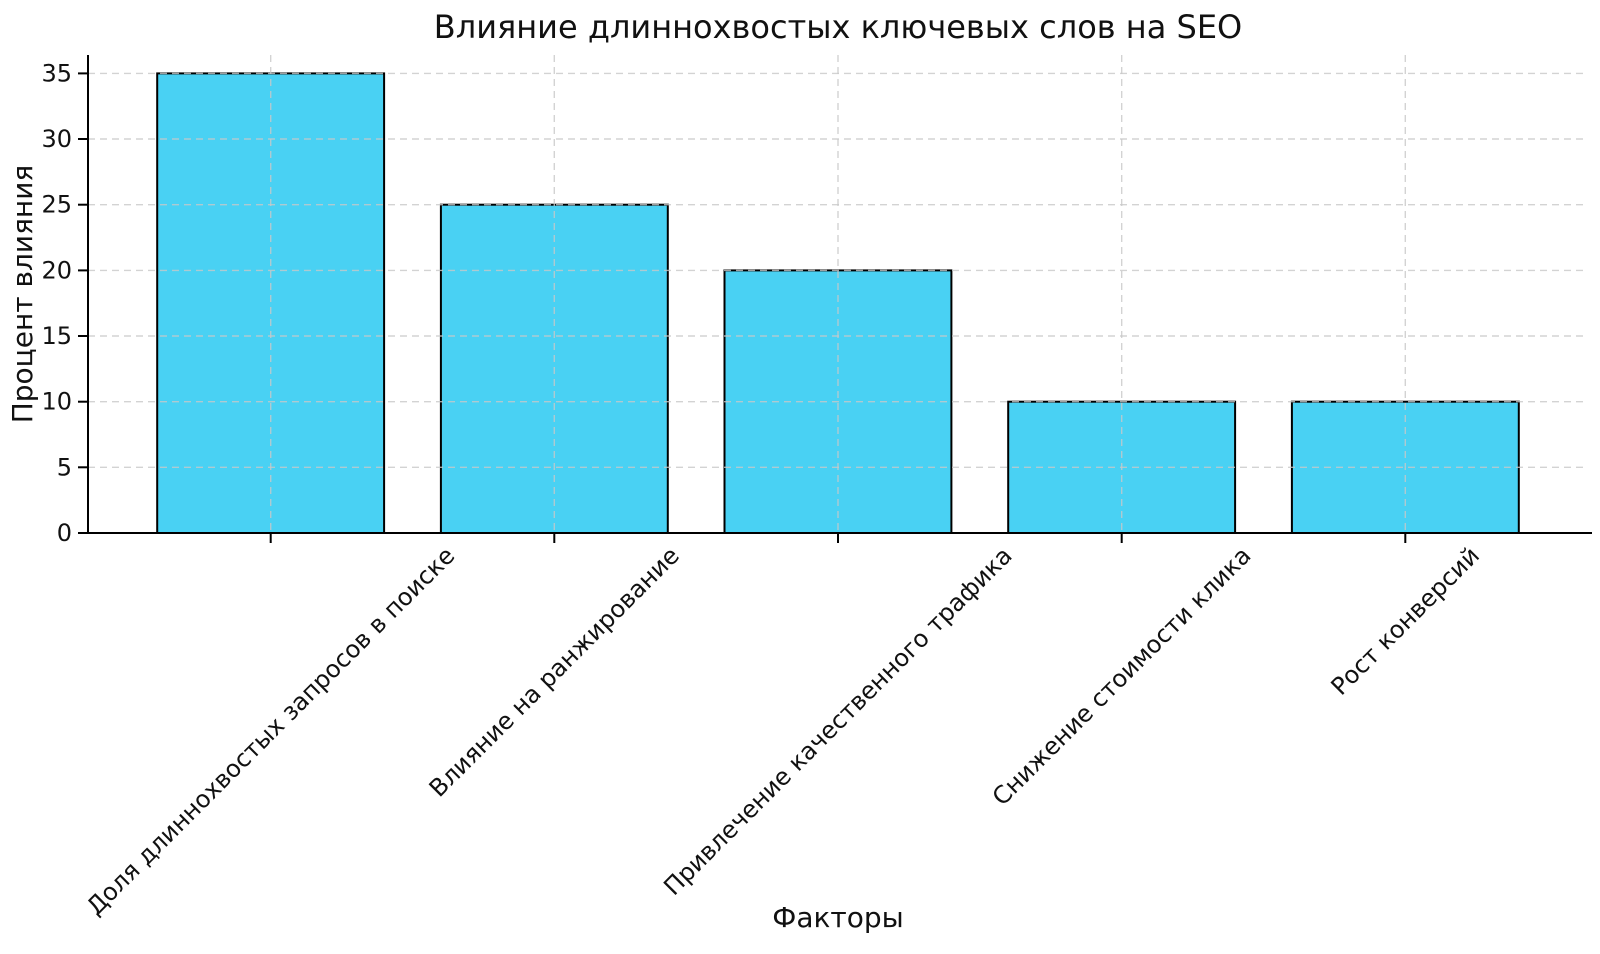 The width and height of the screenshot is (1600, 954). What do you see at coordinates (56, 336) in the screenshot?
I see `y-tick-label-15: 15` at bounding box center [56, 336].